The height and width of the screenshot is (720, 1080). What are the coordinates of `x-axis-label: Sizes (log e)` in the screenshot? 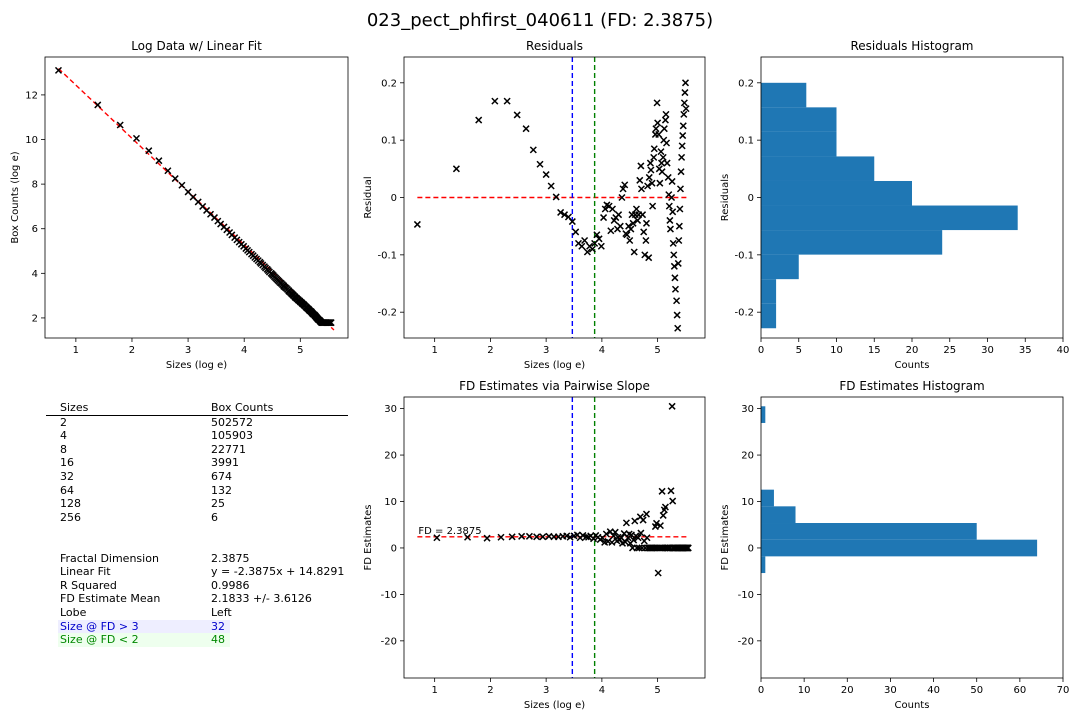 It's located at (196, 365).